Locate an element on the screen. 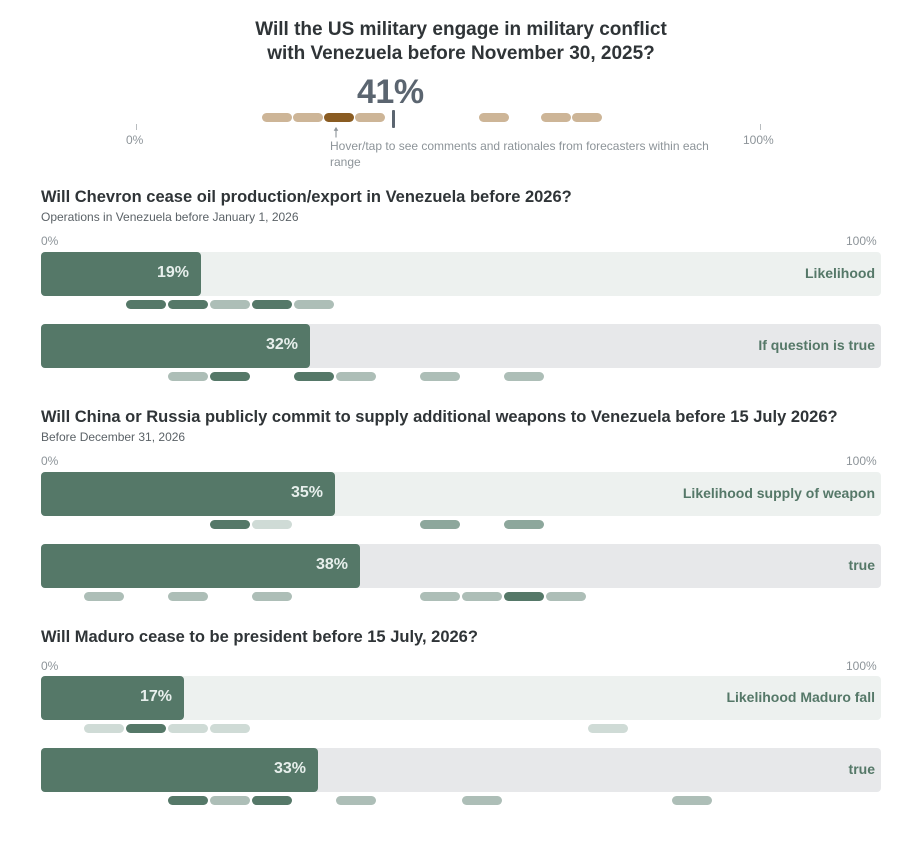  bar-series-label: Likelihood supply of weapon is located at coordinates (778, 493).